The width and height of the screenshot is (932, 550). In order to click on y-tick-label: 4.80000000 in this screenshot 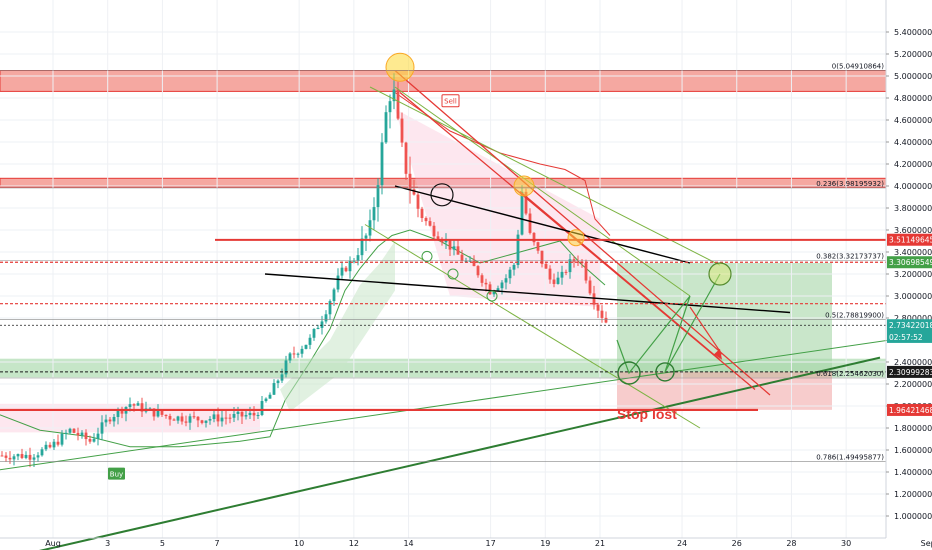, I will do `click(913, 98)`.